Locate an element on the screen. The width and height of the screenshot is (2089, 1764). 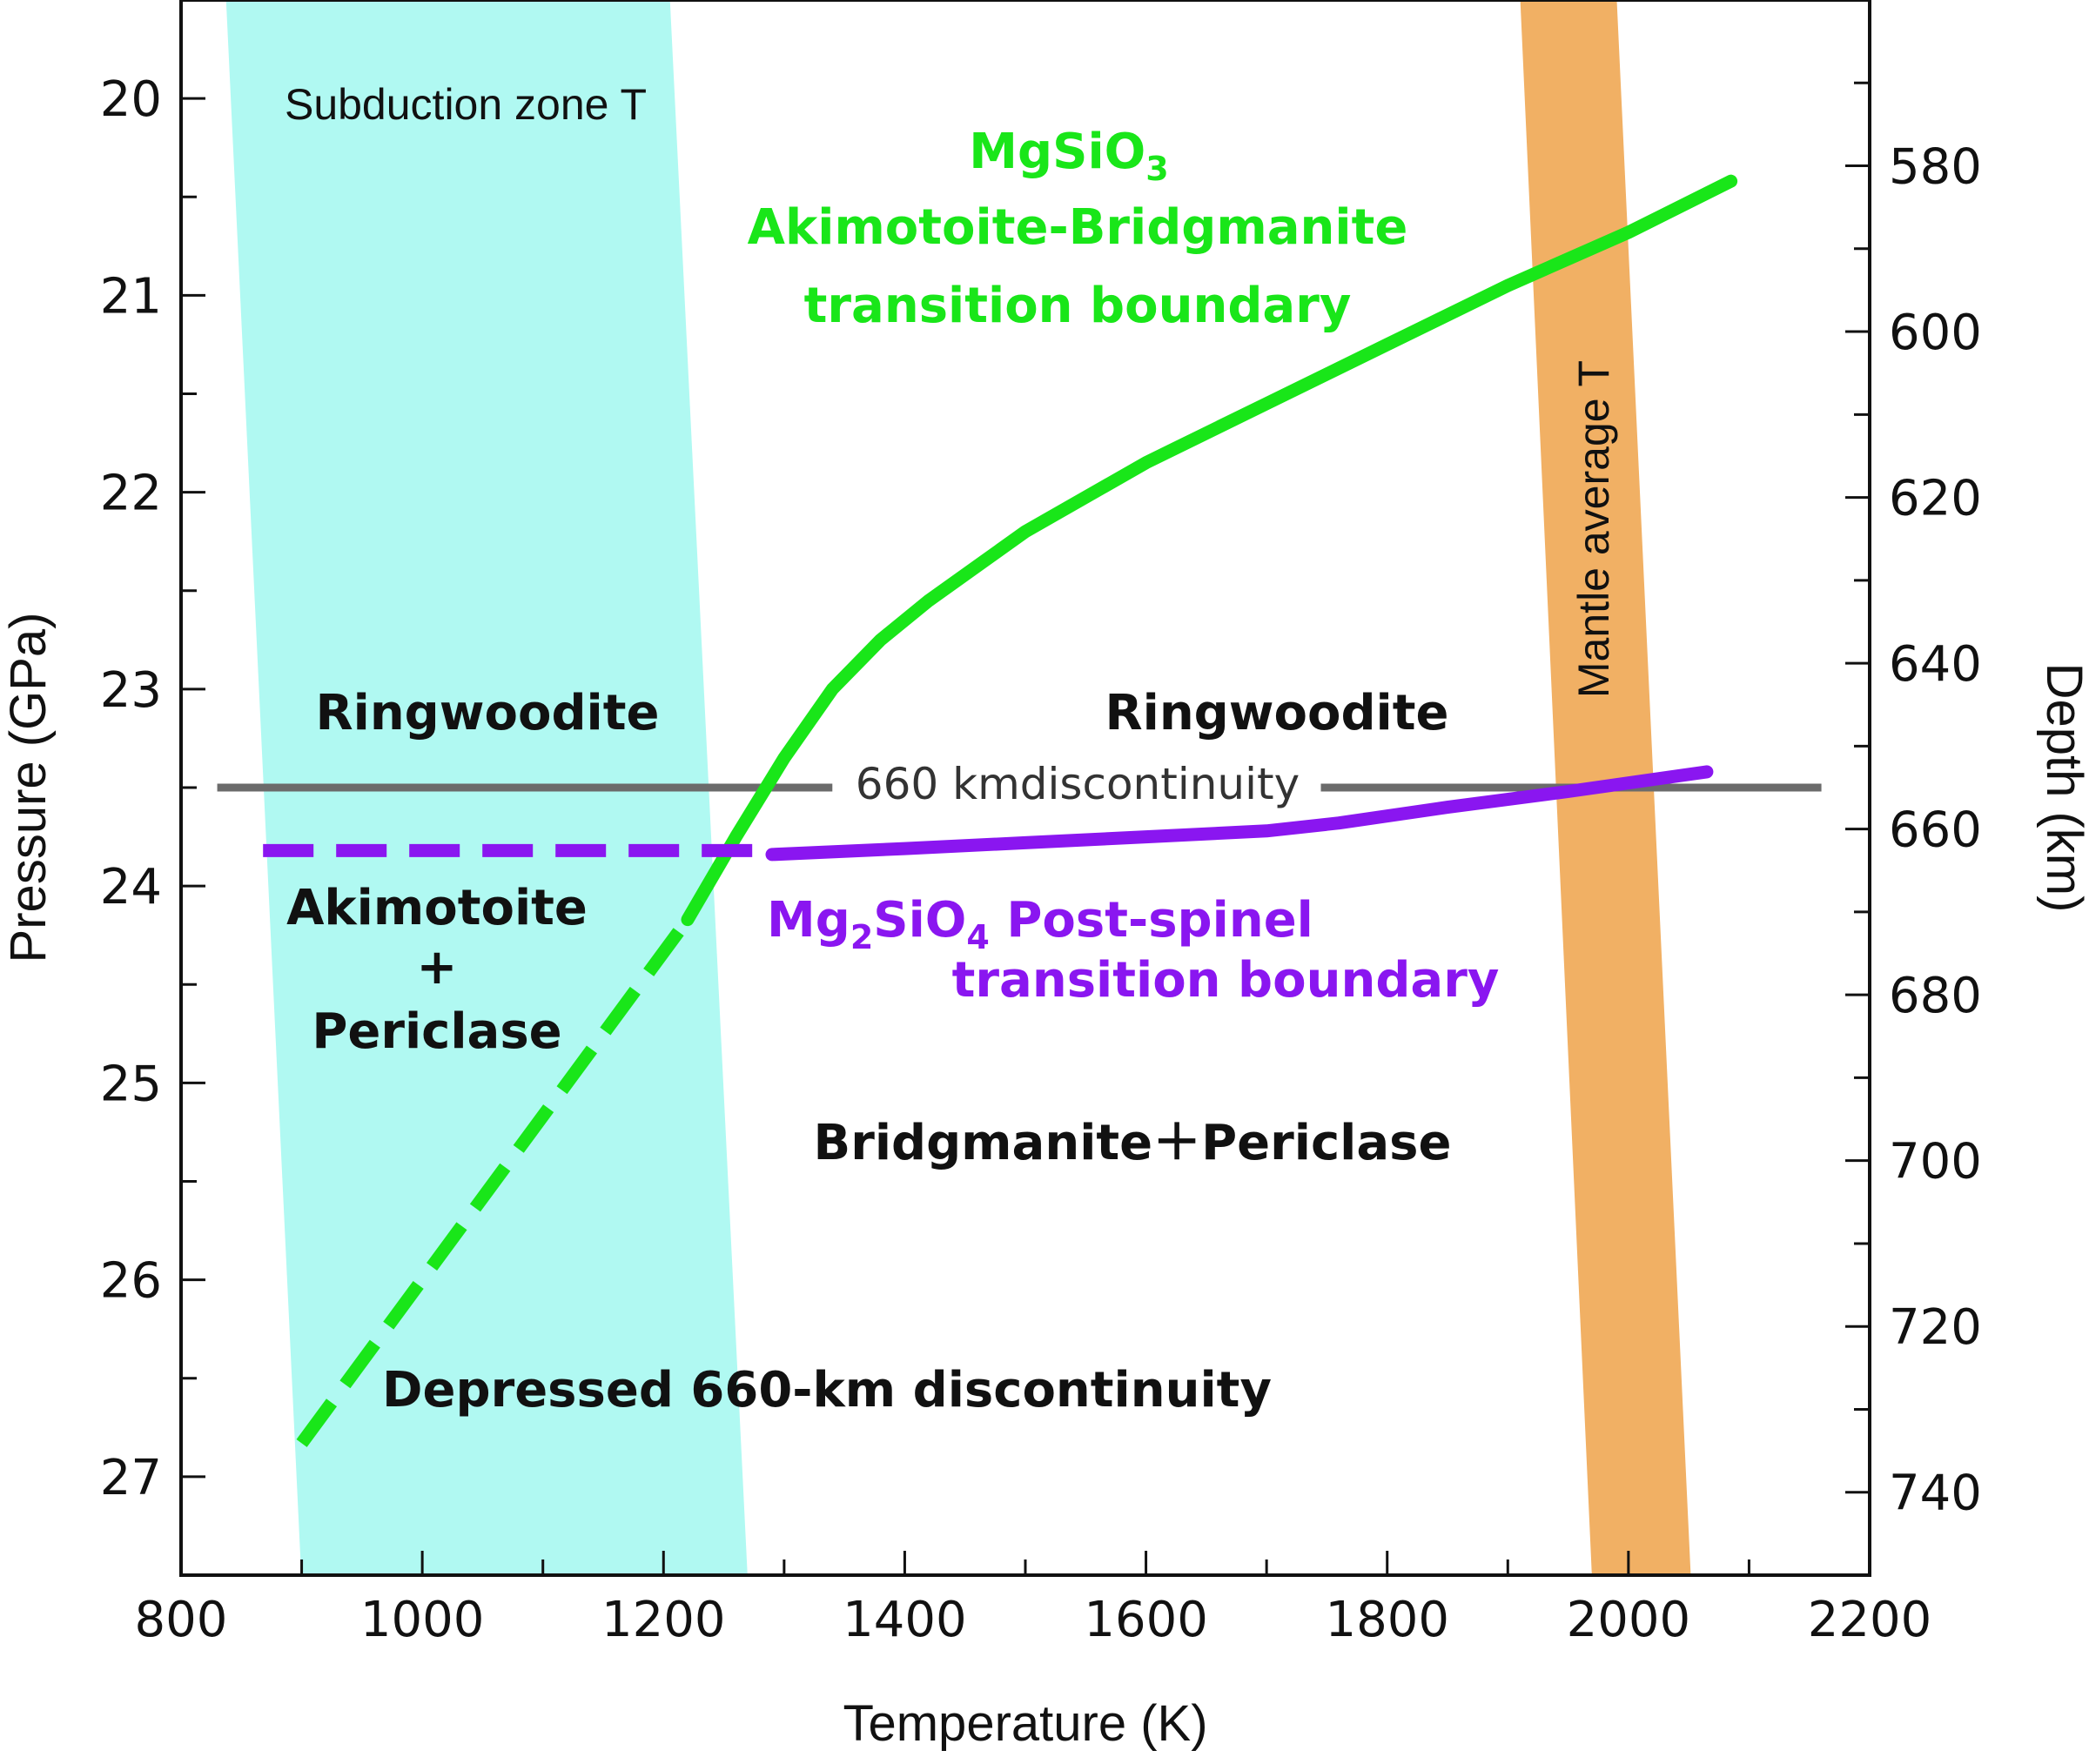
y-right-tick-label: 740 is located at coordinates (1935, 1494).